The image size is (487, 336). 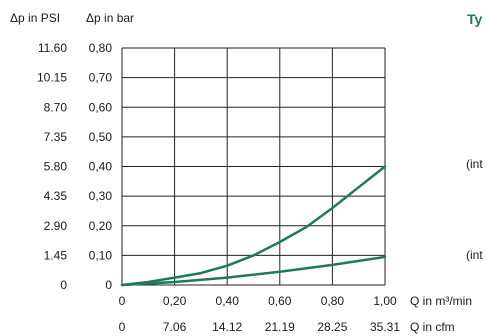 I want to click on y-tick-label-bar: 0,80, so click(x=101, y=48).